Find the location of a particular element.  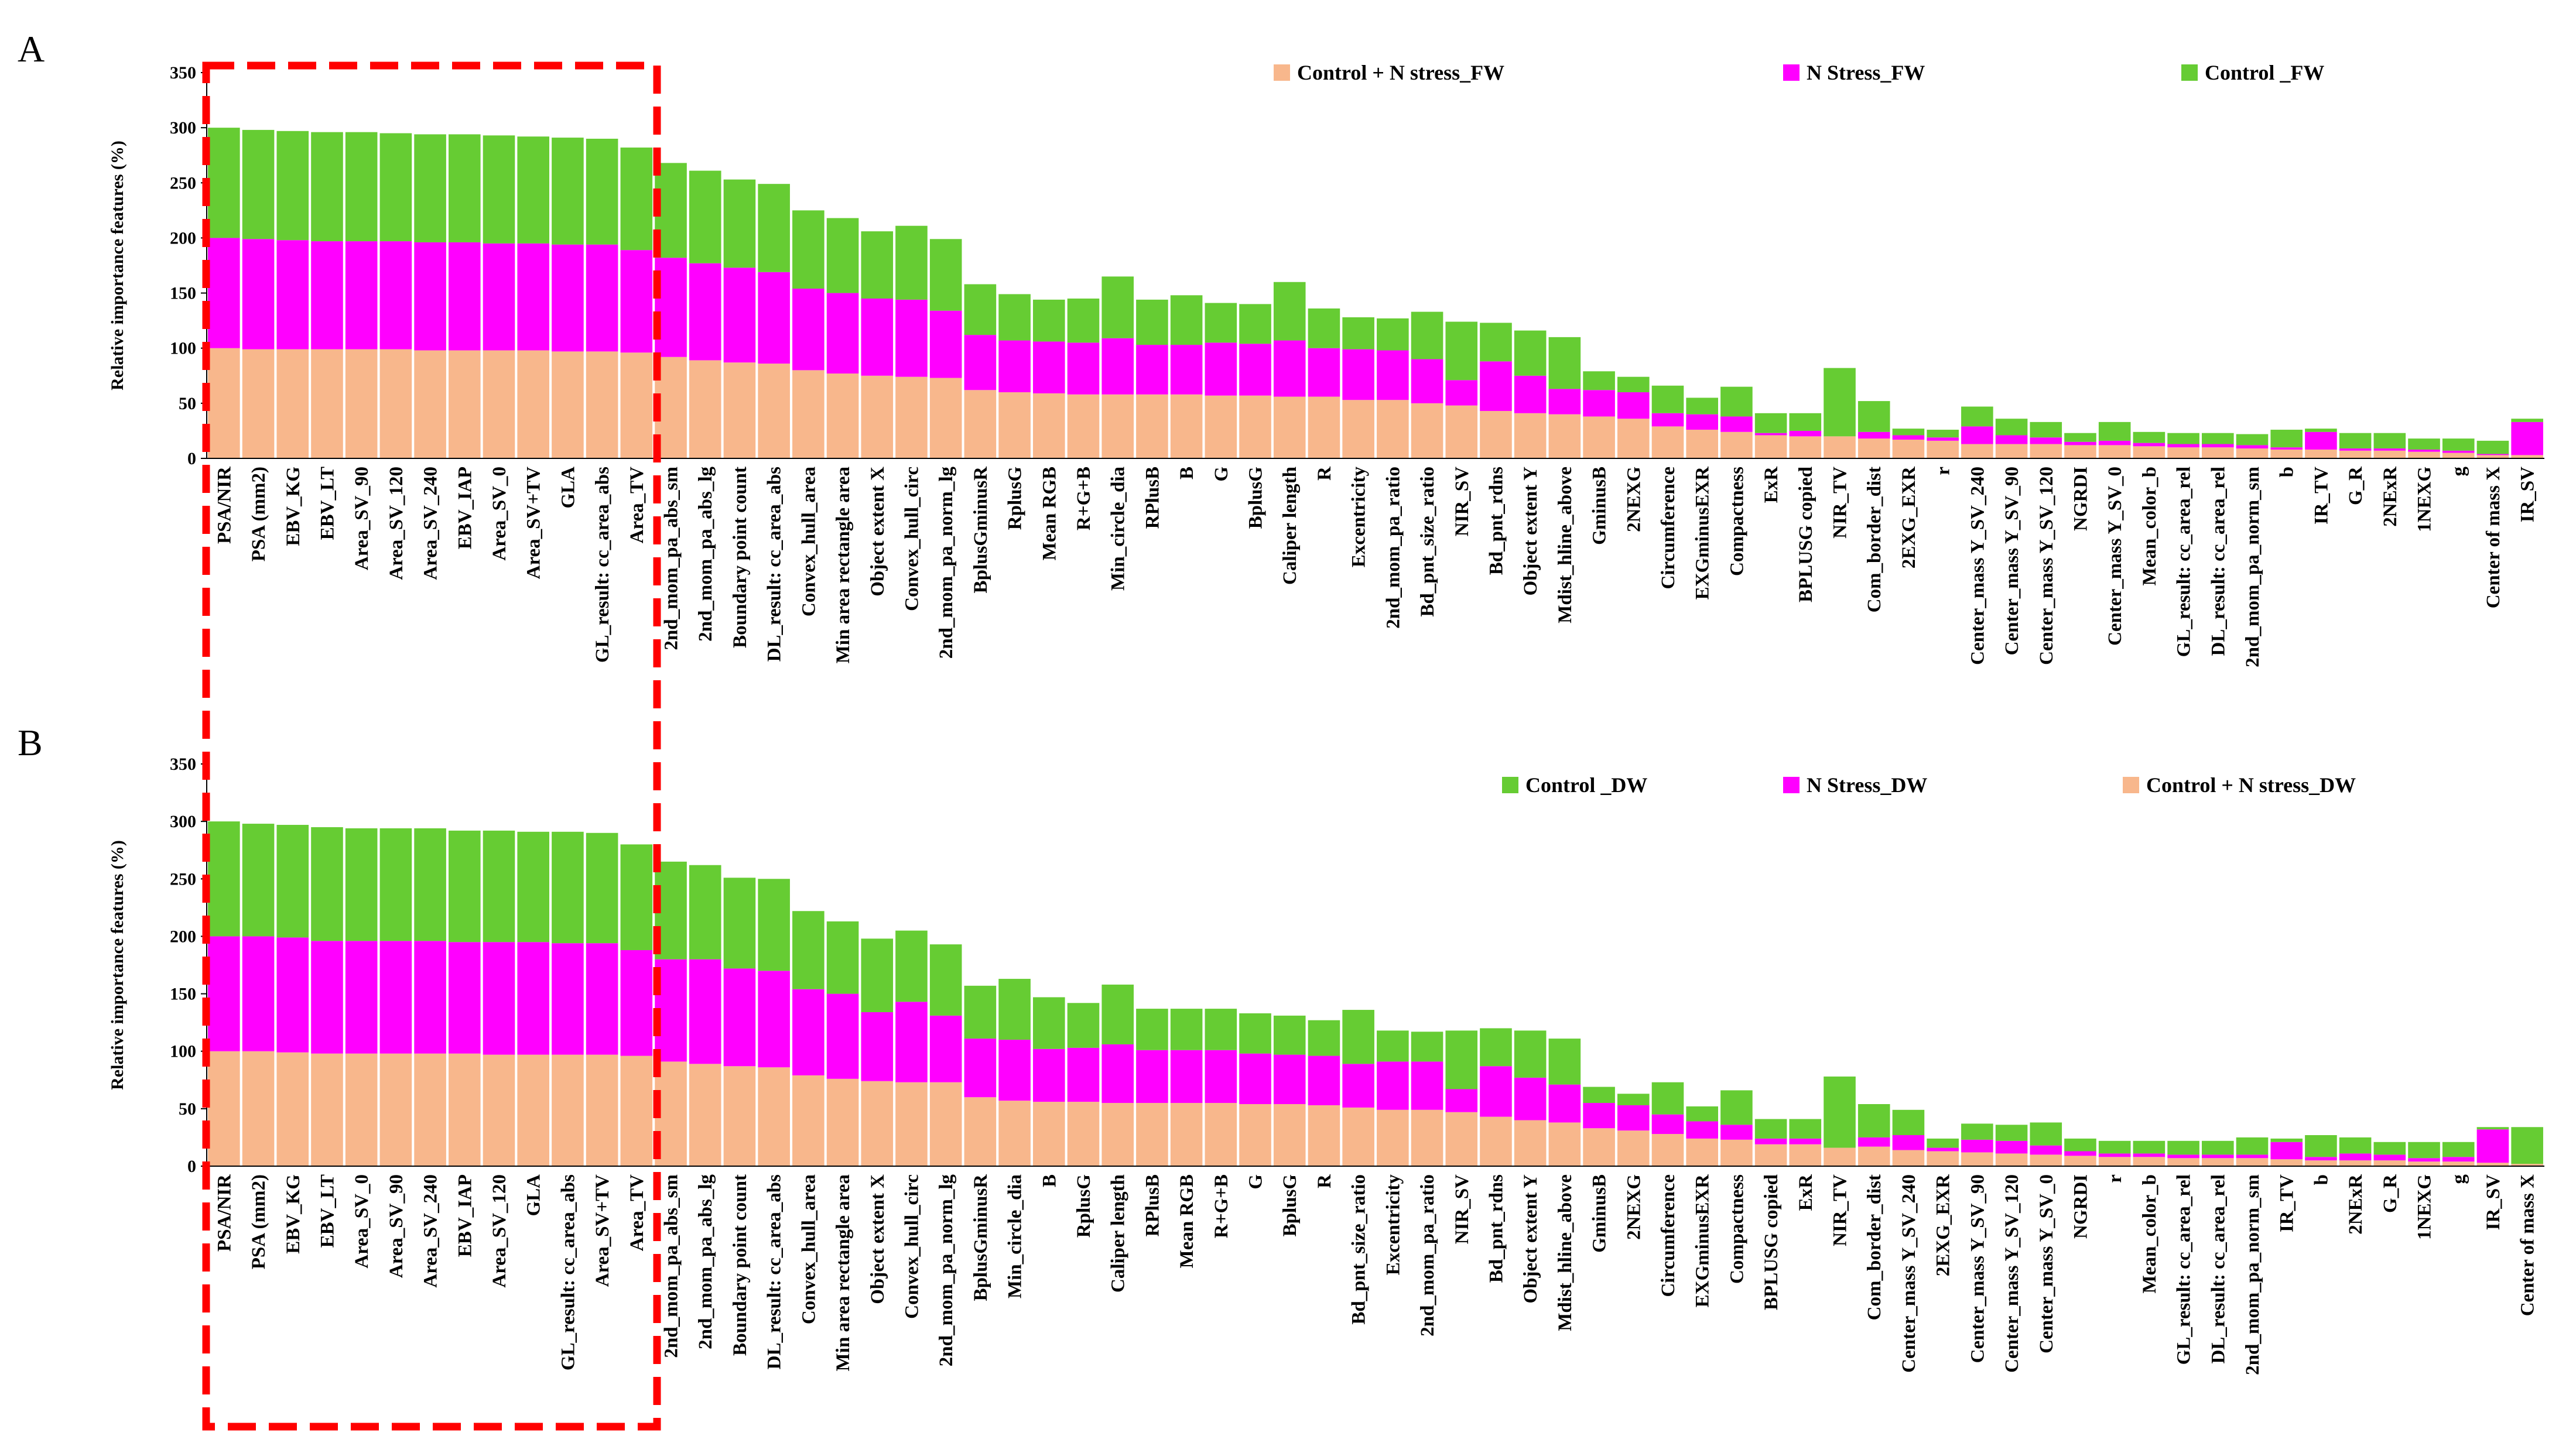

x-tick-label: 2nd_mom_pa_norm_lg is located at coordinates (946, 1270).